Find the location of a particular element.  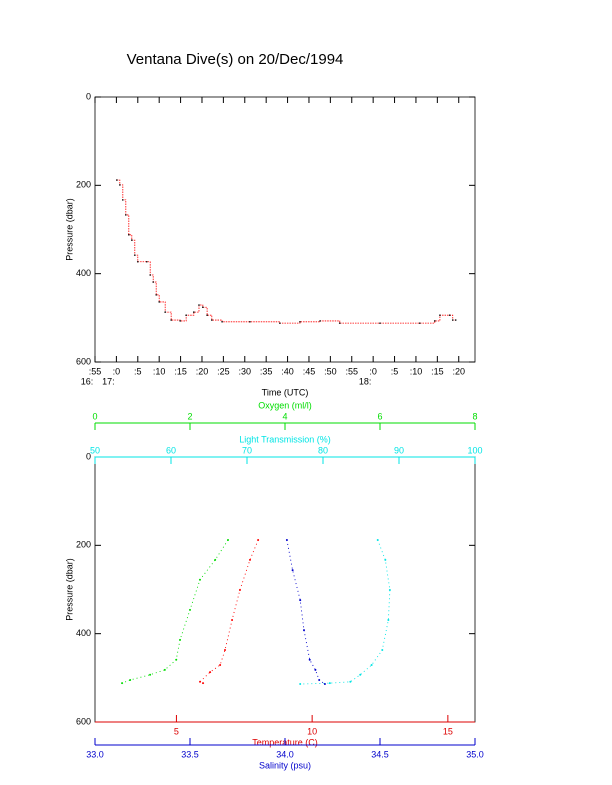

axis-tick-label: 33.0 is located at coordinates (95, 754).